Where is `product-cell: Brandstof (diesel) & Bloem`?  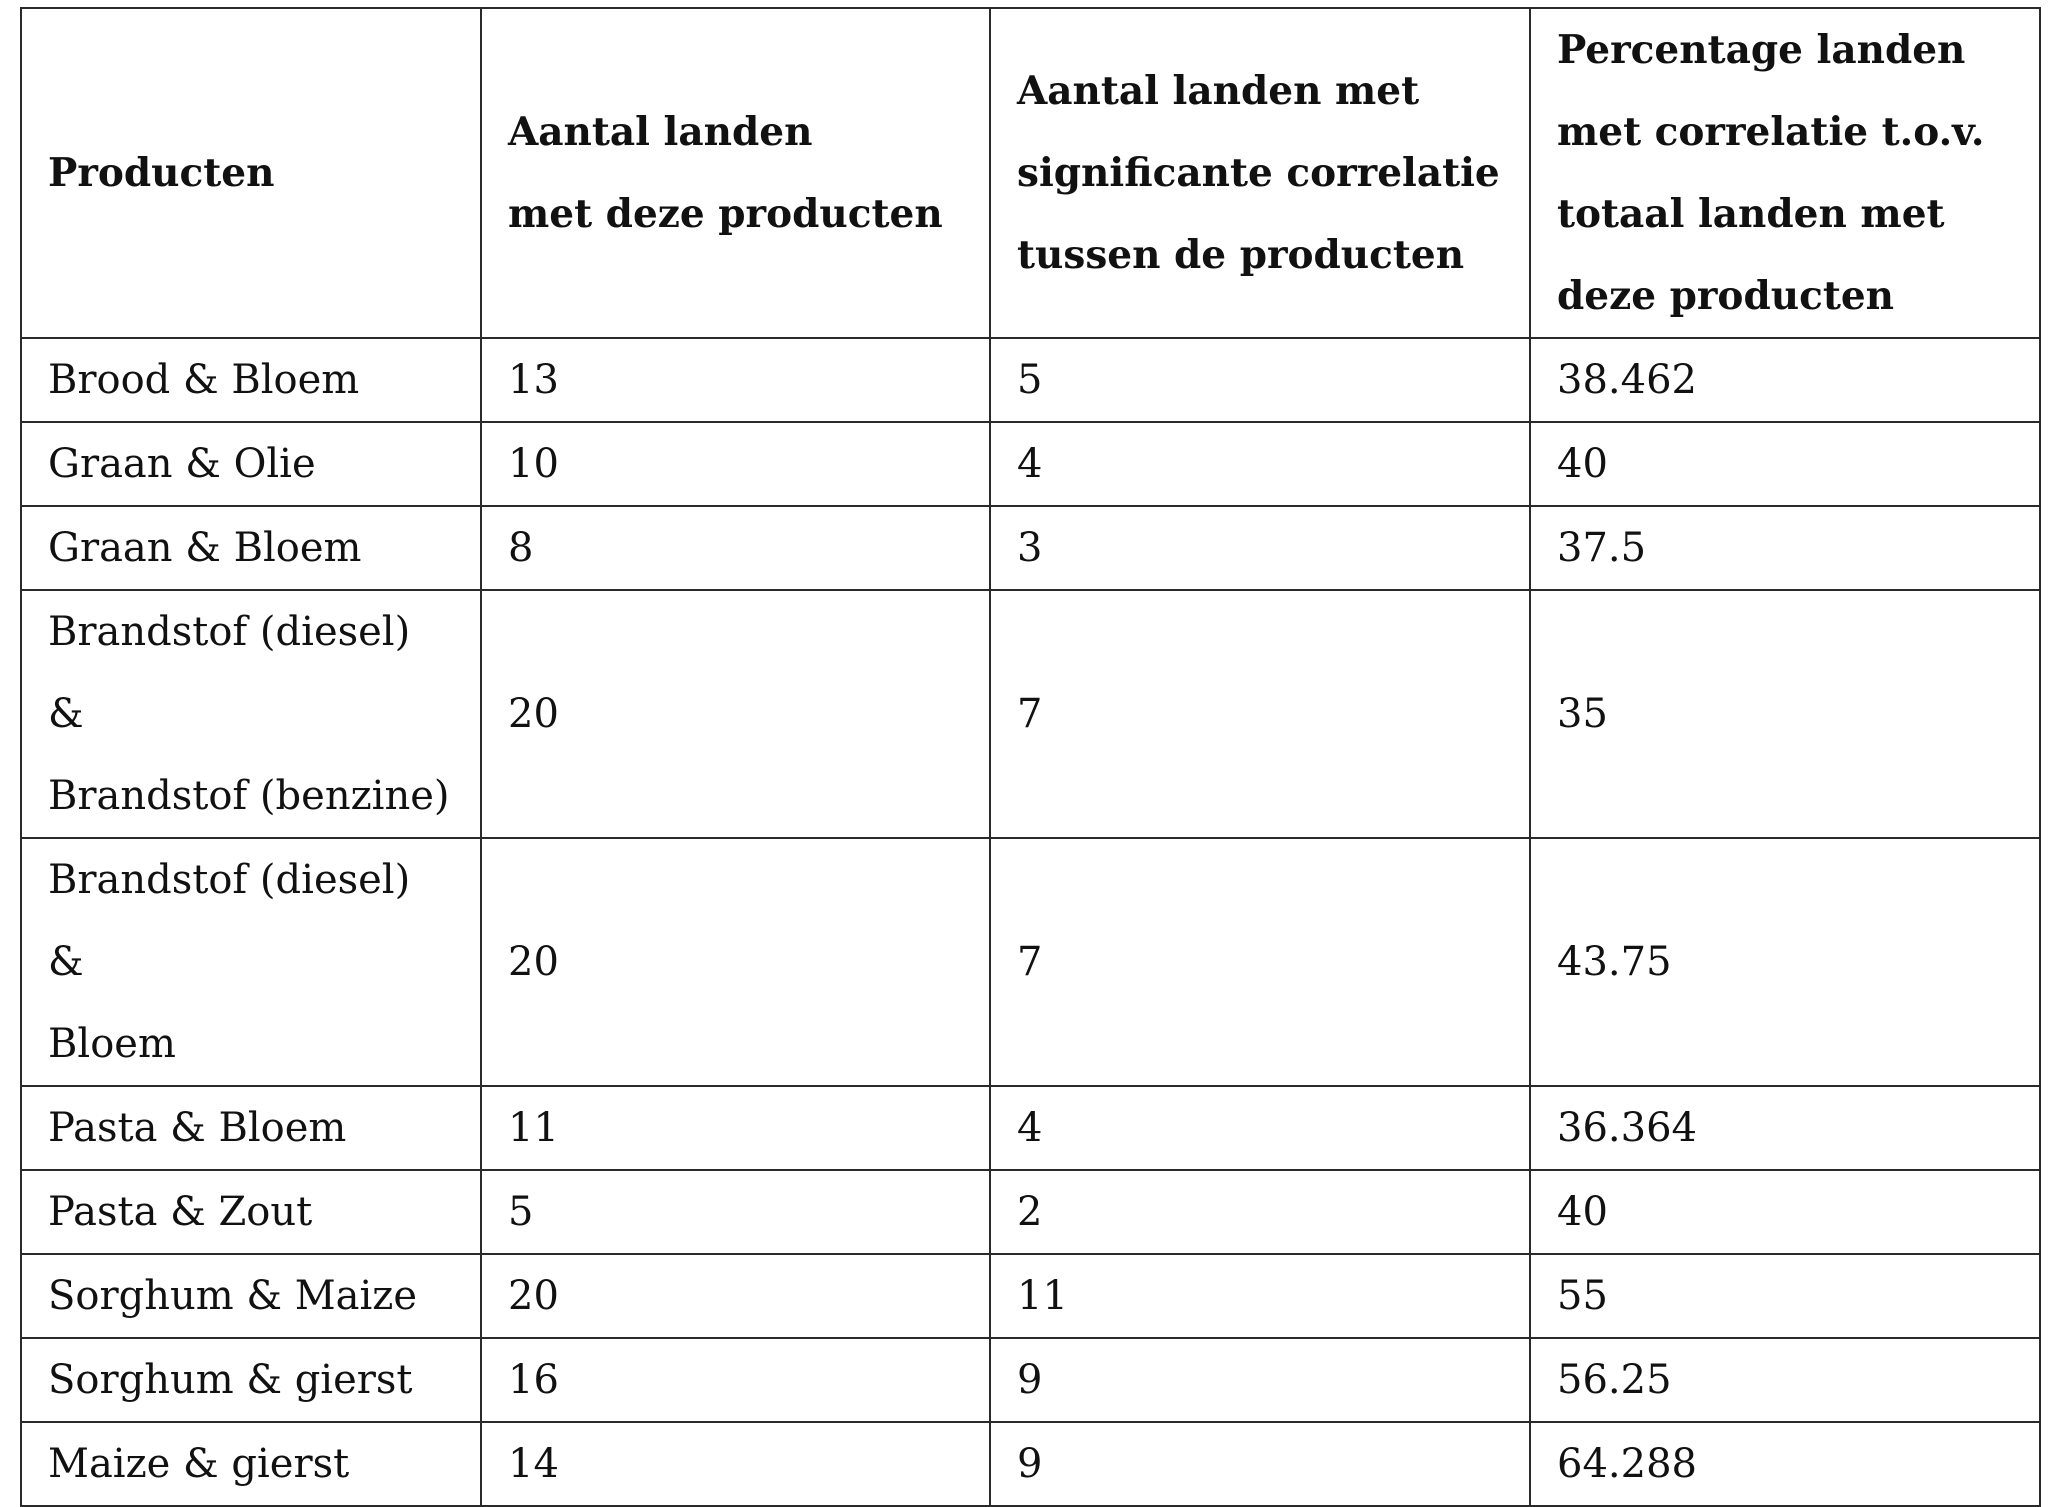 product-cell: Brandstof (diesel) & Bloem is located at coordinates (251, 962).